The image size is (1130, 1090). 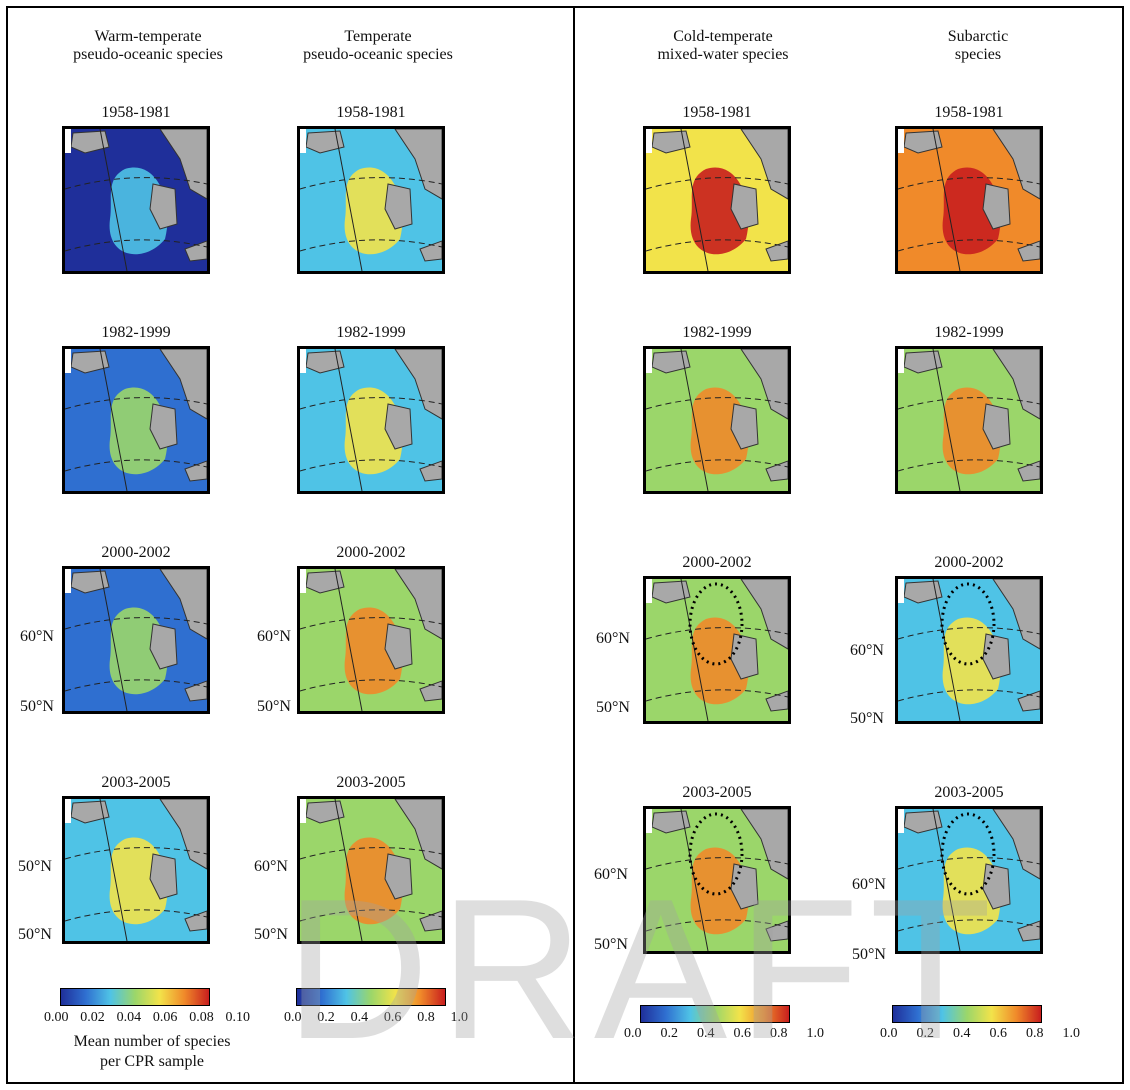 What do you see at coordinates (1035, 1033) in the screenshot?
I see `tick-label: 0.8` at bounding box center [1035, 1033].